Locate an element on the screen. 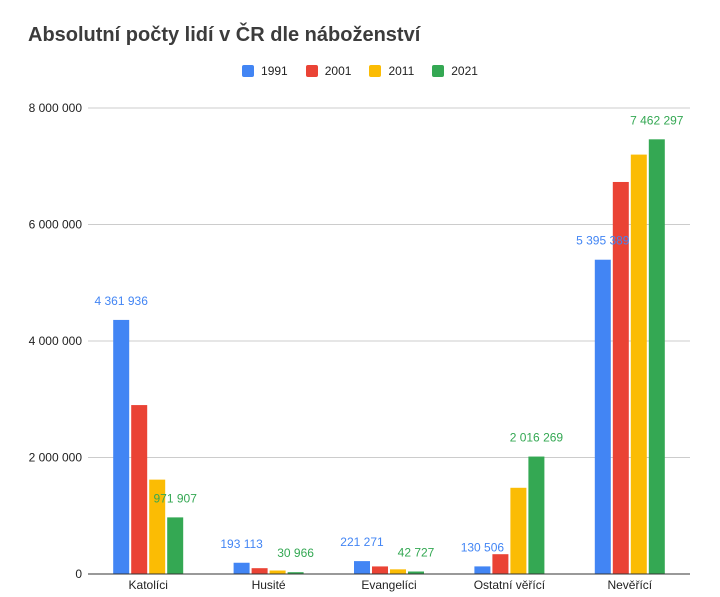  data-label-1991-0: 4 361 936 is located at coordinates (122, 301).